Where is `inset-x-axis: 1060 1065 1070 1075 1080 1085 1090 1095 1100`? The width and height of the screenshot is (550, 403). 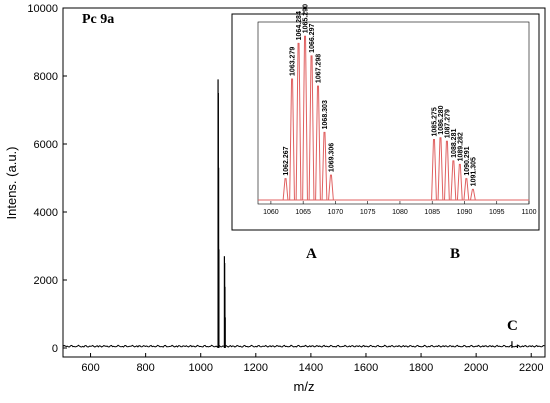 inset-x-axis: 1060 1065 1070 1075 1080 1085 1090 1095 1100 is located at coordinates (400, 208).